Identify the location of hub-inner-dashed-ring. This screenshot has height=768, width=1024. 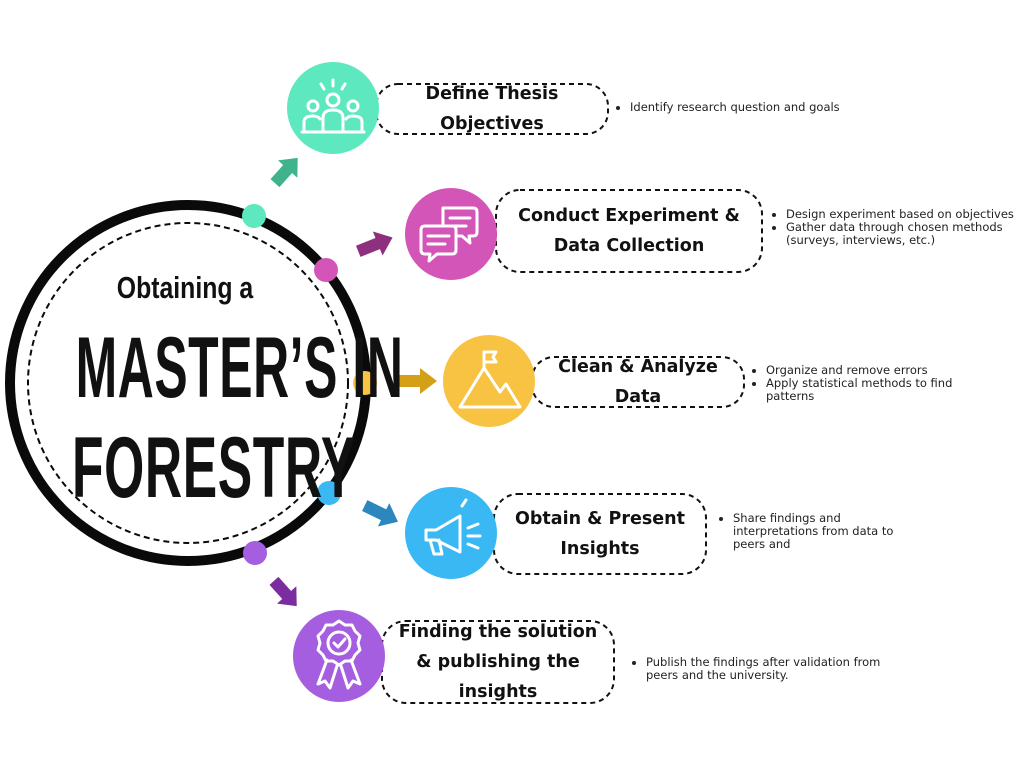
(188, 383).